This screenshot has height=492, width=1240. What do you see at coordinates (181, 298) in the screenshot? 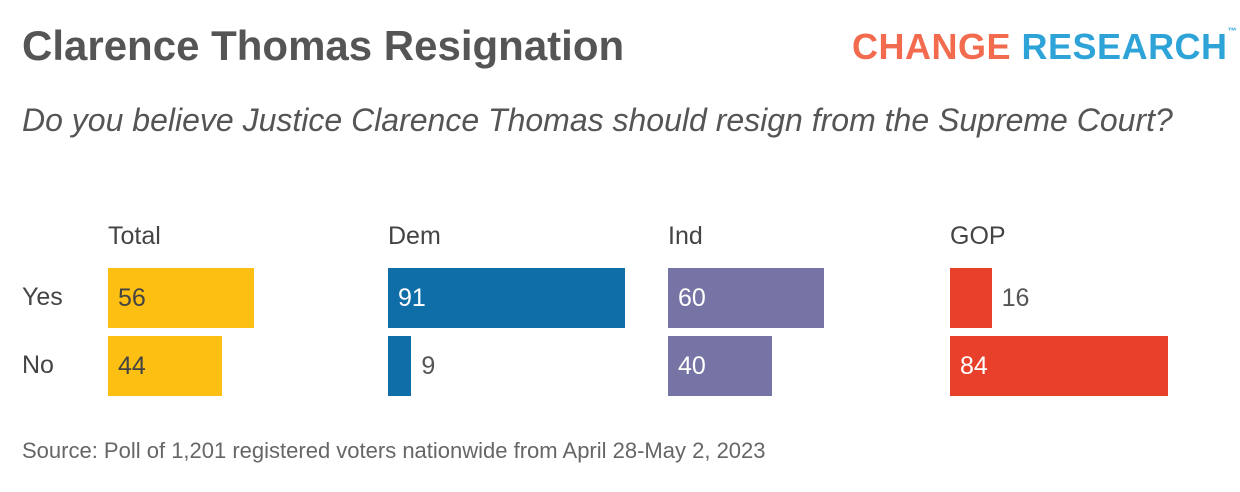
I see `bar-total-yes` at bounding box center [181, 298].